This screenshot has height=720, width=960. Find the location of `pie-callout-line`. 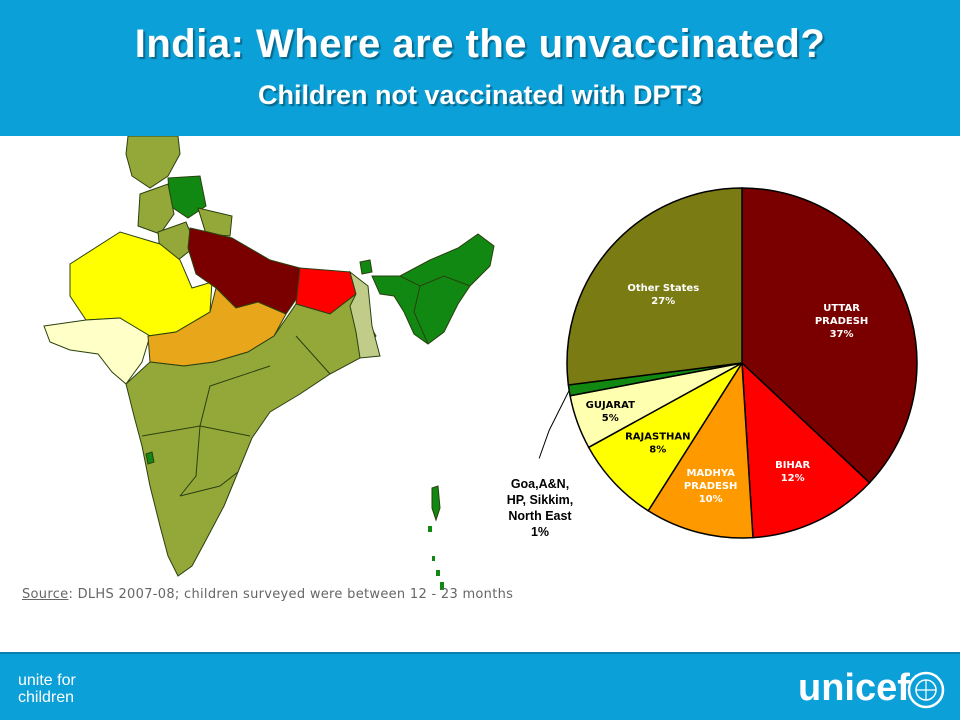

pie-callout-line is located at coordinates (554, 424).